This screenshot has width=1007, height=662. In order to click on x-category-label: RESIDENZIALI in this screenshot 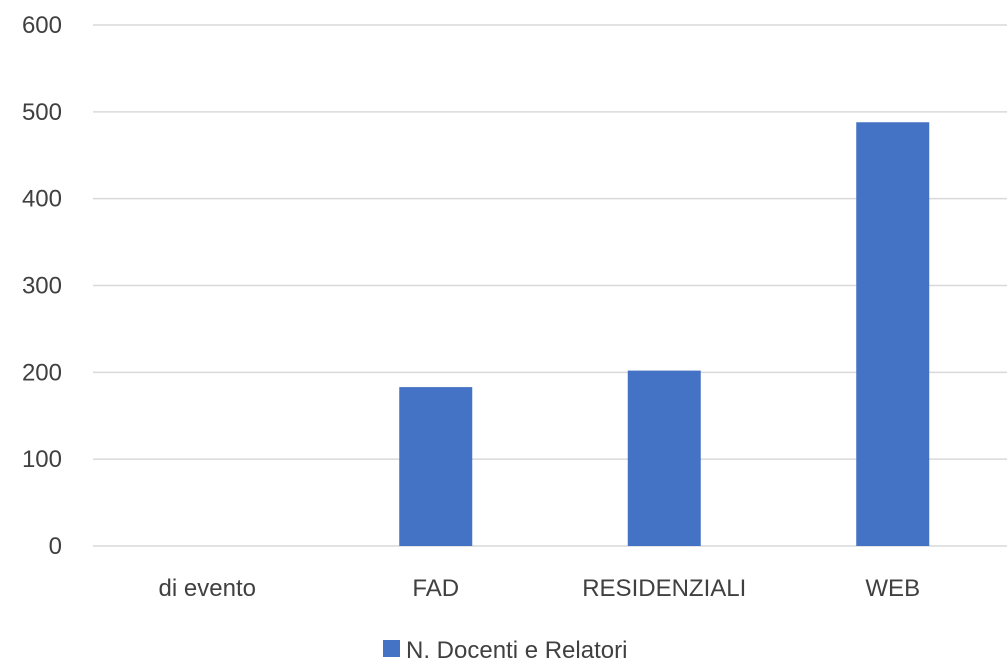, I will do `click(664, 588)`.